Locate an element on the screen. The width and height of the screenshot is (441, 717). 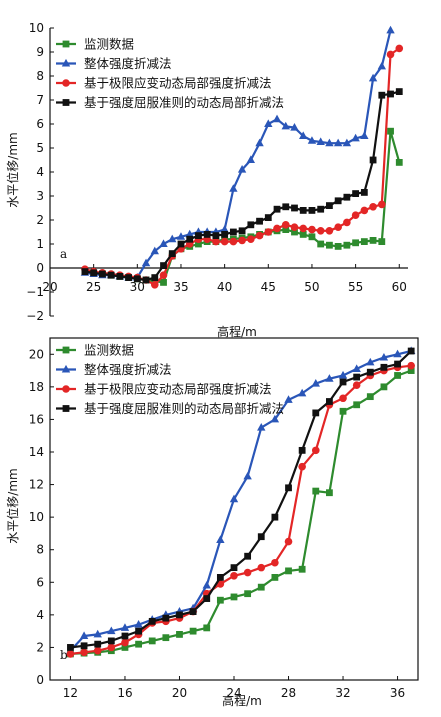
y-axis-label: 水平位移/mm is located at coordinates (12, 169).